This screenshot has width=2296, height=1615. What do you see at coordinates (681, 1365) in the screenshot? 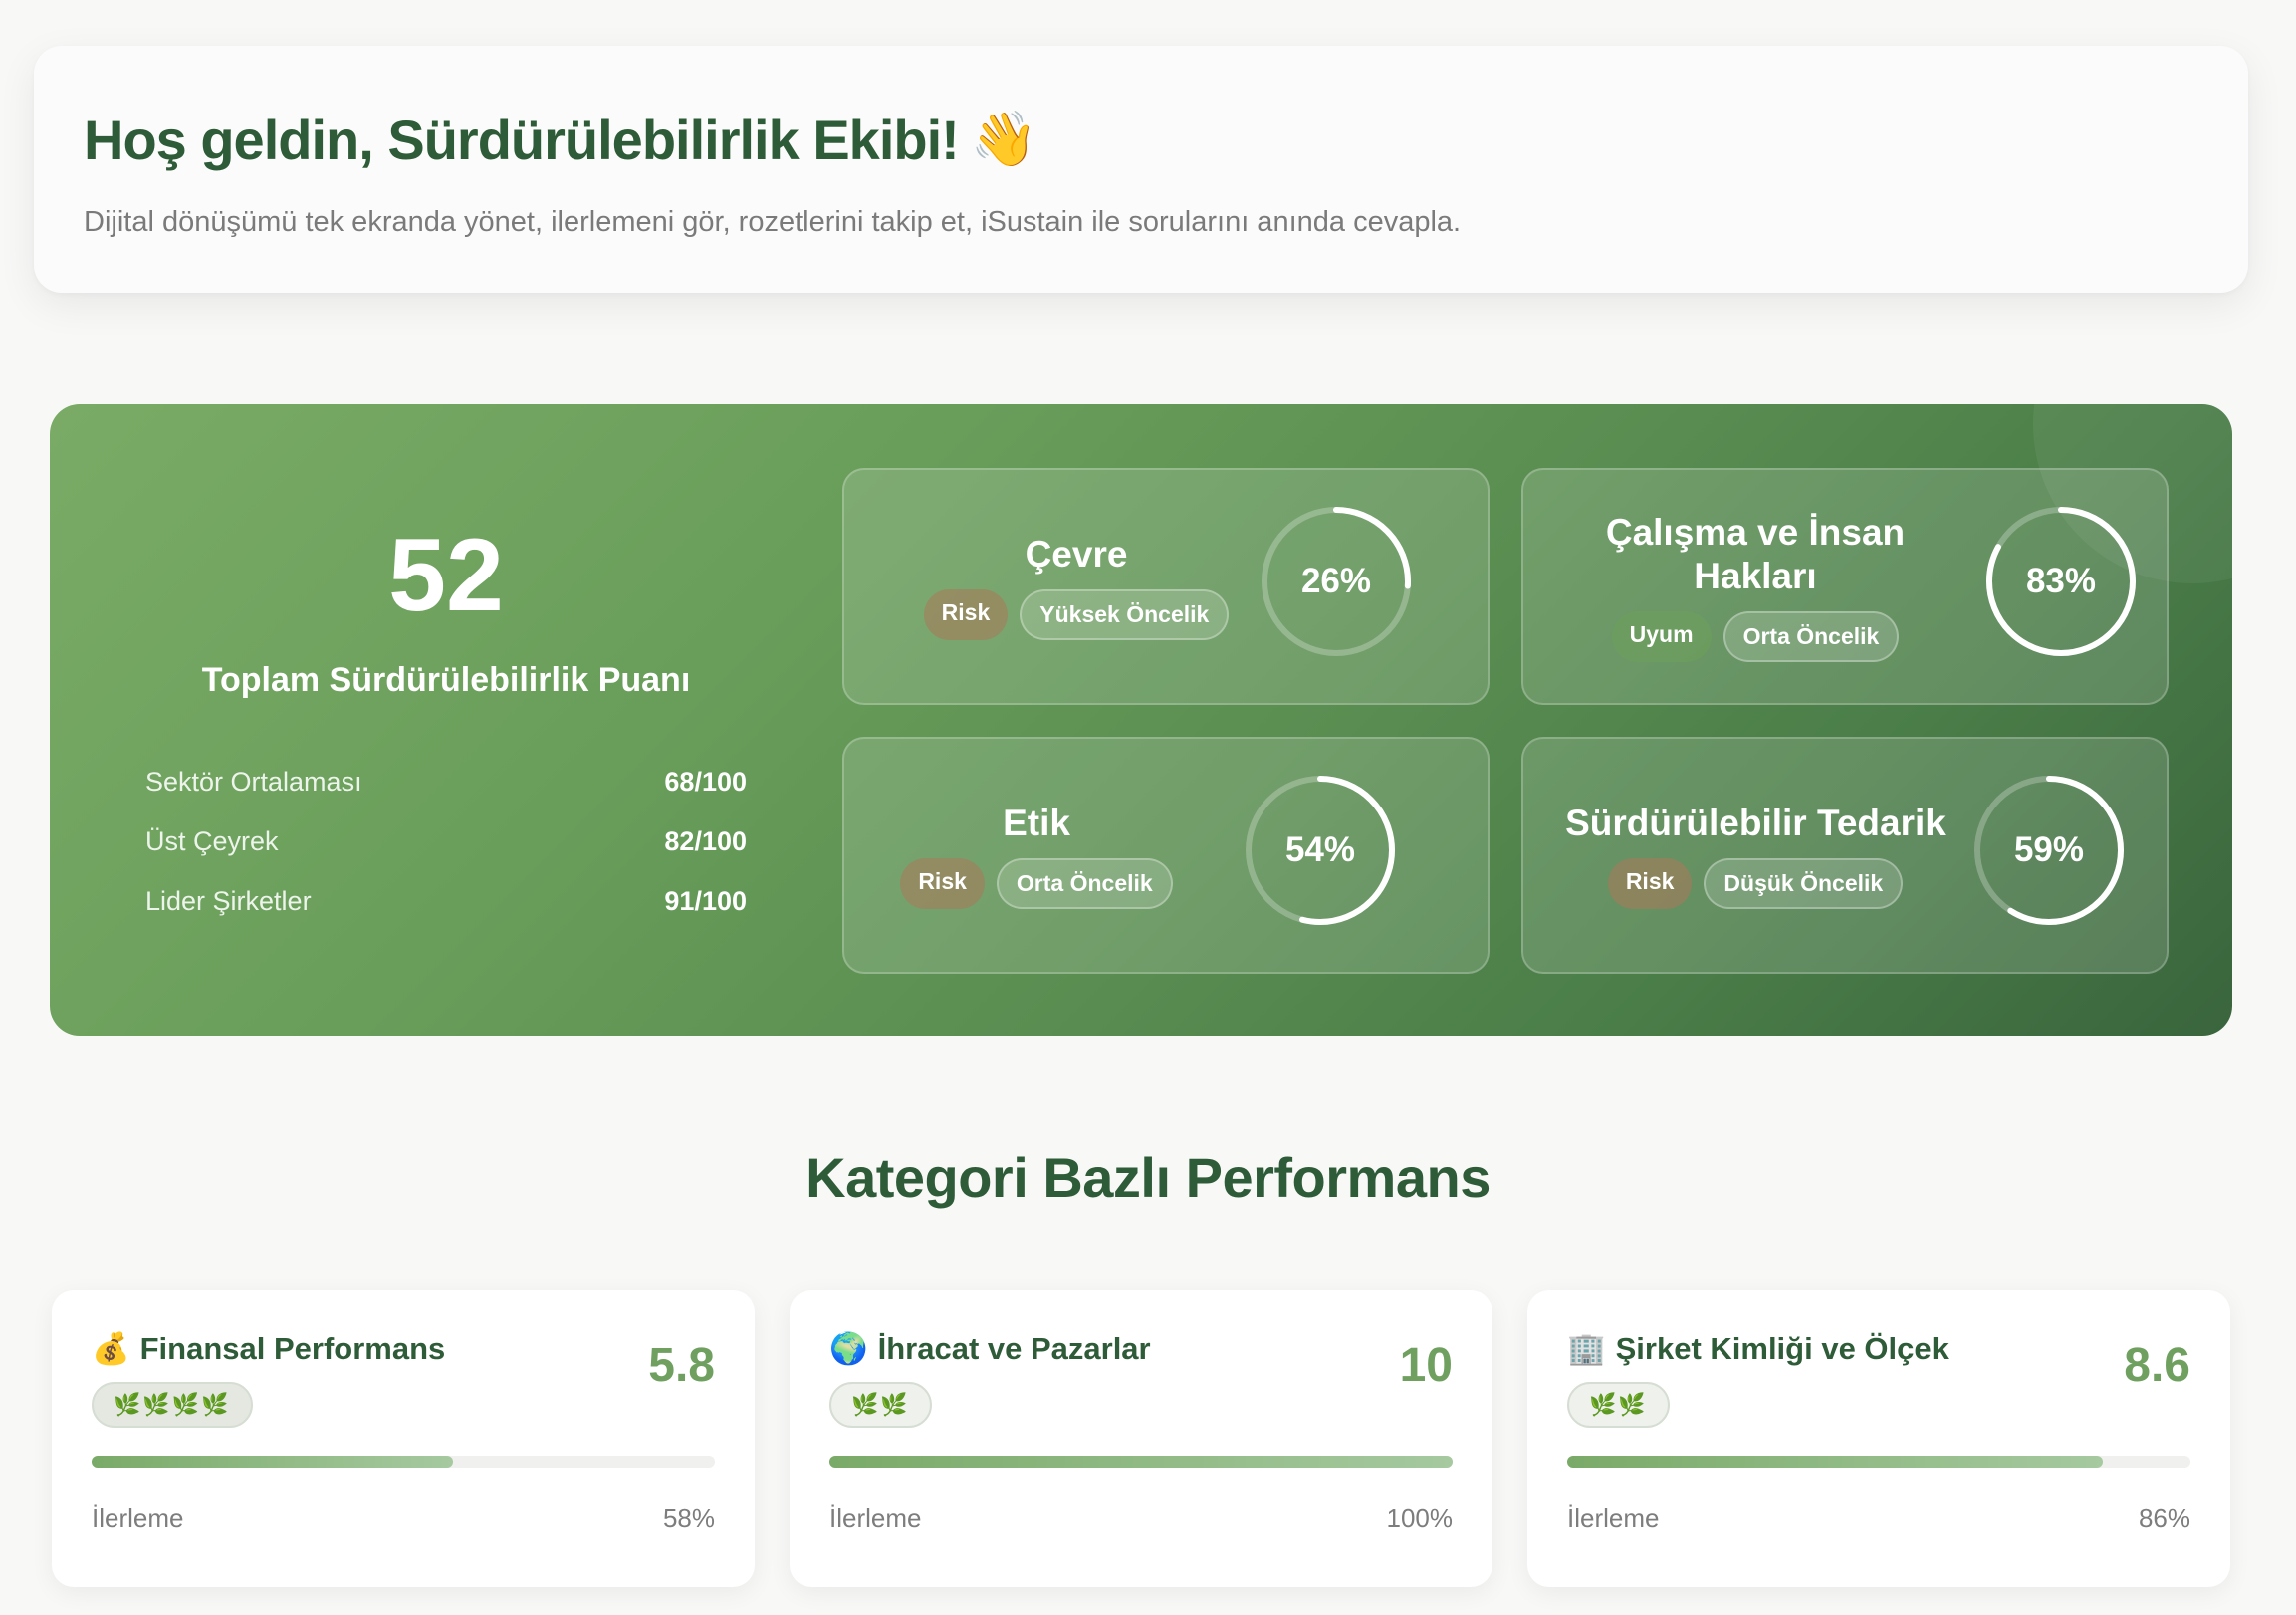
I see `performance-score: 5.8` at bounding box center [681, 1365].